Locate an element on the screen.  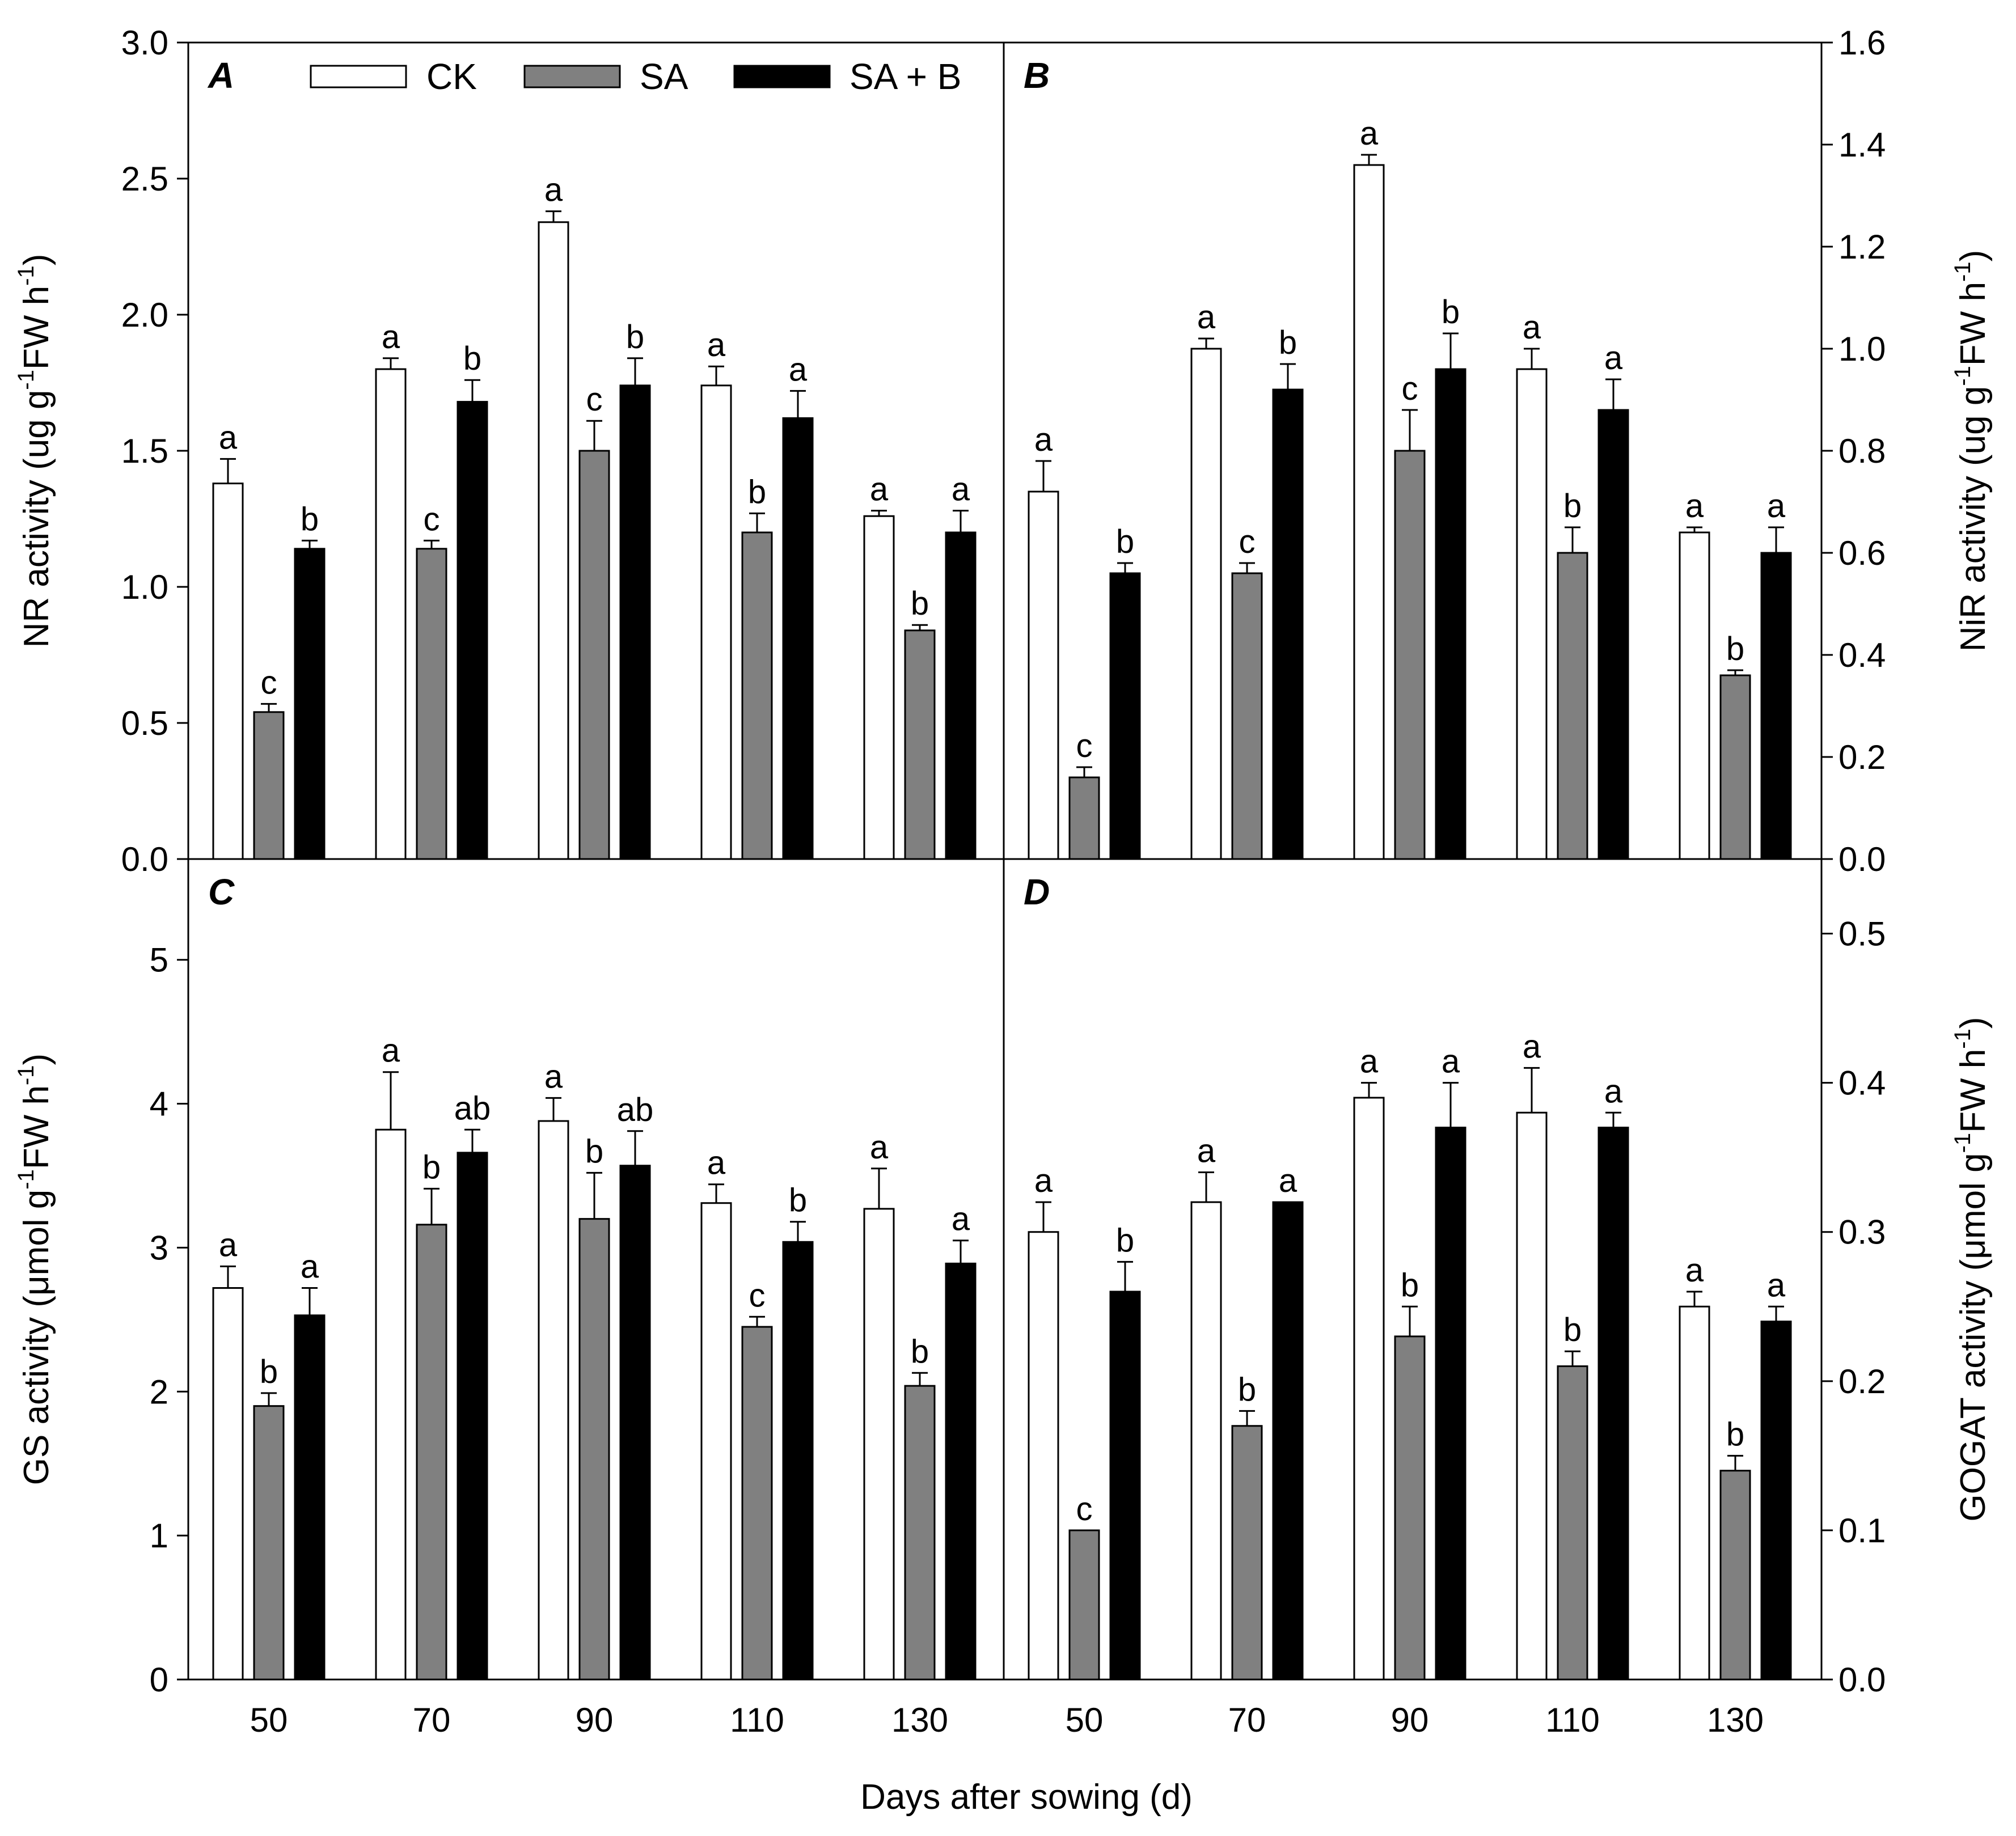
y-axis-title-text: GS activity (μmol g is located at coordinates (37, 1338).